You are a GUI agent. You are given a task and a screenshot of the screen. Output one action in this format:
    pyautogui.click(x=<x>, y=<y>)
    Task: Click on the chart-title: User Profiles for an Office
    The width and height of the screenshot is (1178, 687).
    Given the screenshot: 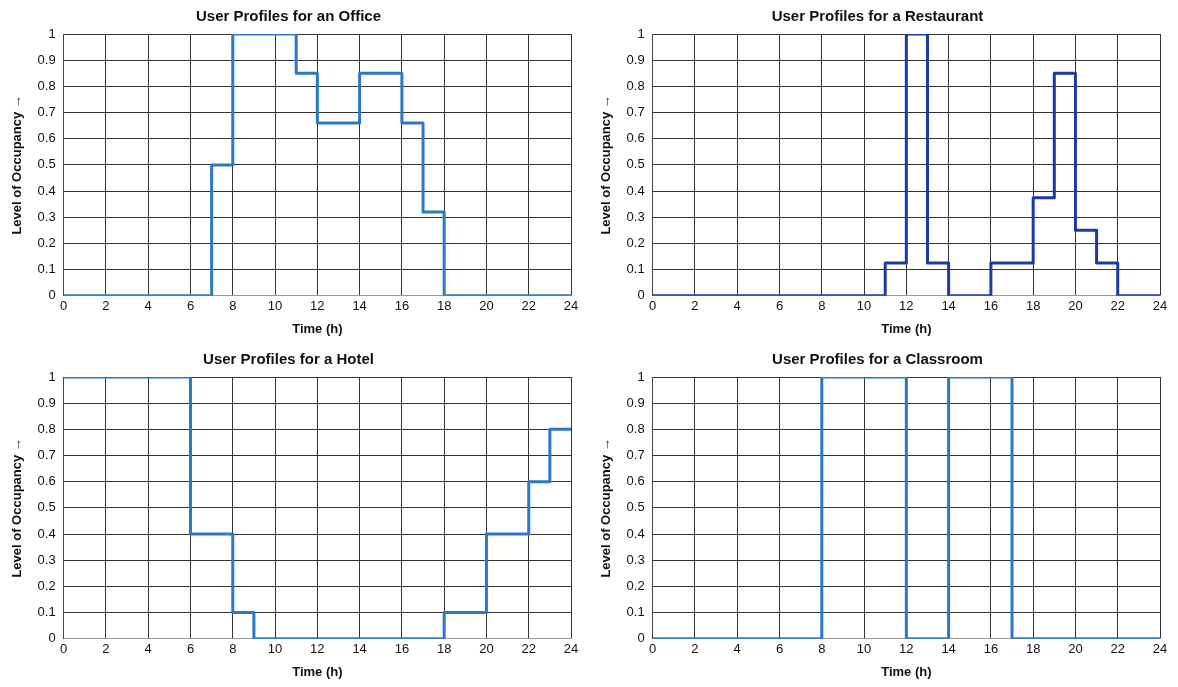 What is the action you would take?
    pyautogui.click(x=288, y=16)
    